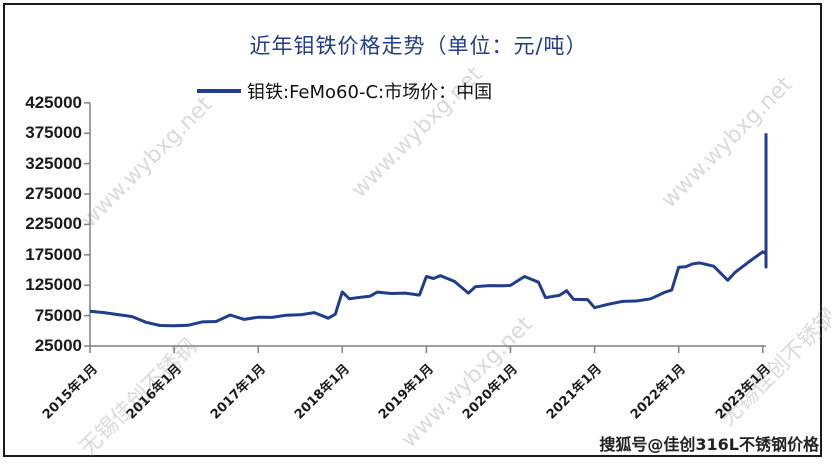  What do you see at coordinates (53, 163) in the screenshot?
I see `y-tick-label: 325000` at bounding box center [53, 163].